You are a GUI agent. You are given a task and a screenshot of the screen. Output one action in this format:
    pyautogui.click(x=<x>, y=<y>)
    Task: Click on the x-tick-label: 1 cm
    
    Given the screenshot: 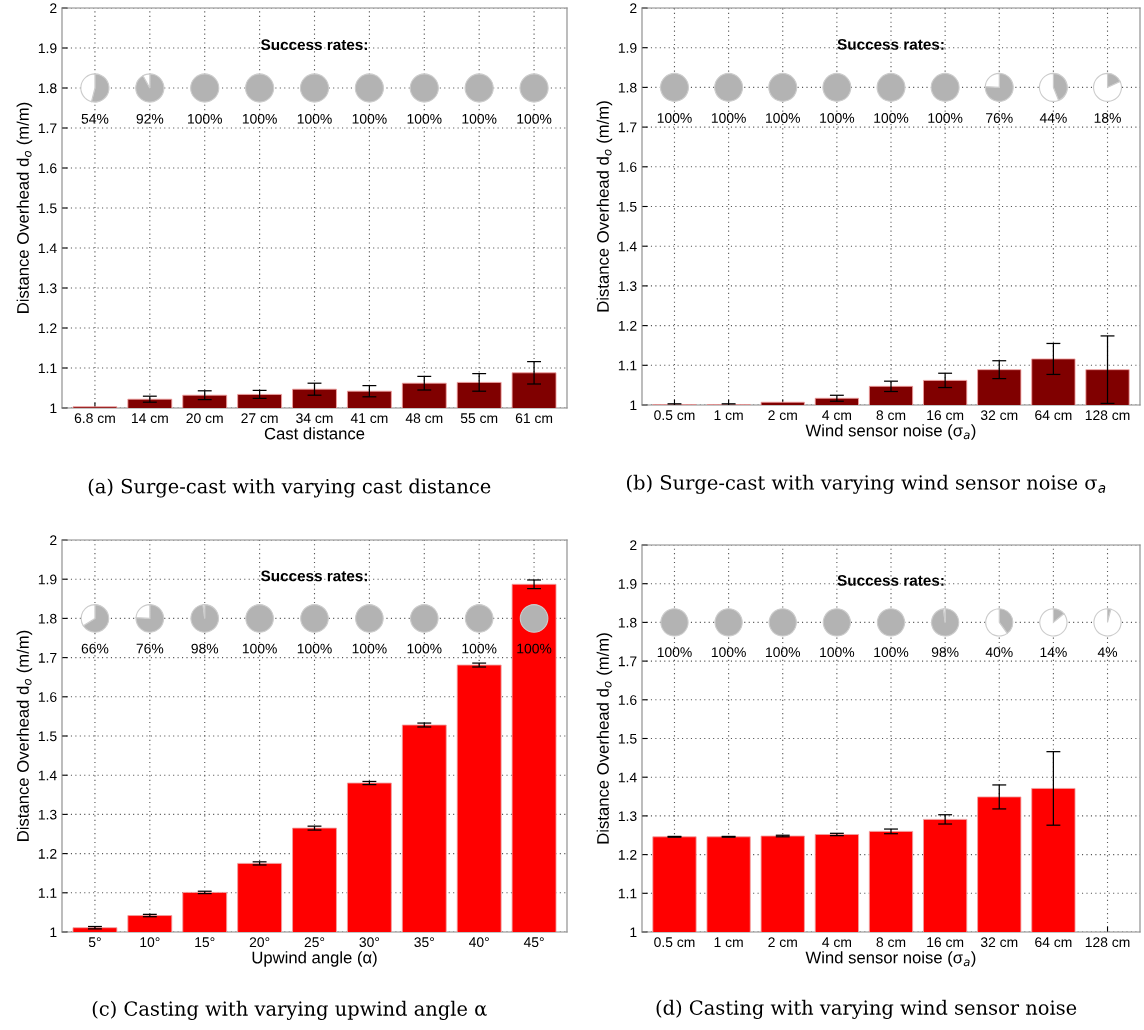 What is the action you would take?
    pyautogui.click(x=728, y=415)
    